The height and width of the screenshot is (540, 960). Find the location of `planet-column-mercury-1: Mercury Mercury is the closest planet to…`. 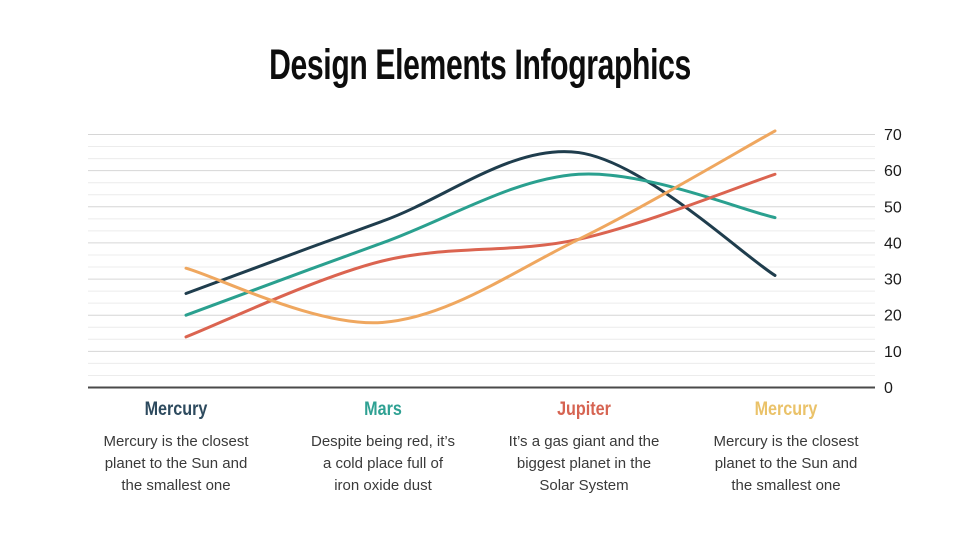

planet-column-mercury-1: Mercury Mercury is the closest planet to… is located at coordinates (176, 447).